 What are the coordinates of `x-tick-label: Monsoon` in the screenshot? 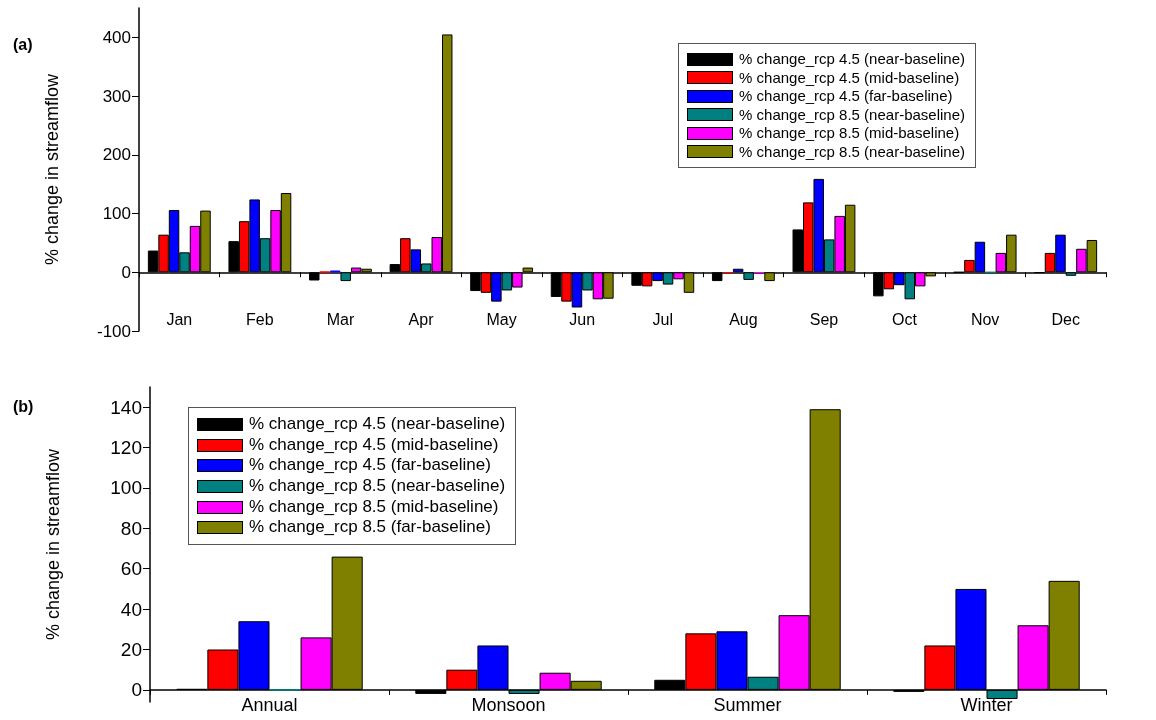 It's located at (508, 705).